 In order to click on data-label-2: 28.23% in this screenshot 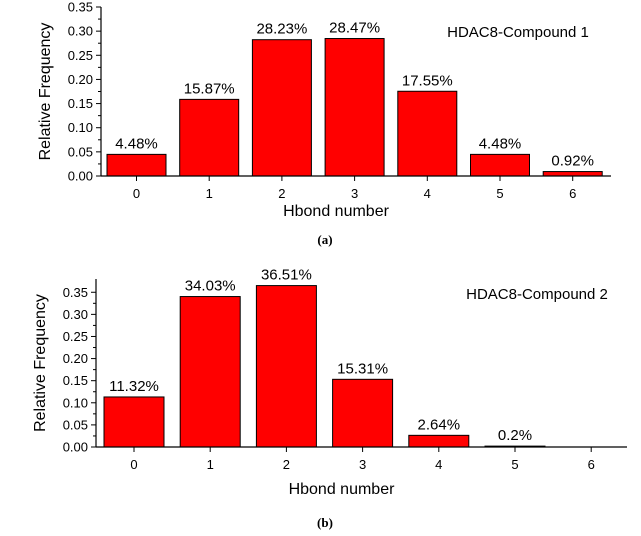, I will do `click(281, 29)`.